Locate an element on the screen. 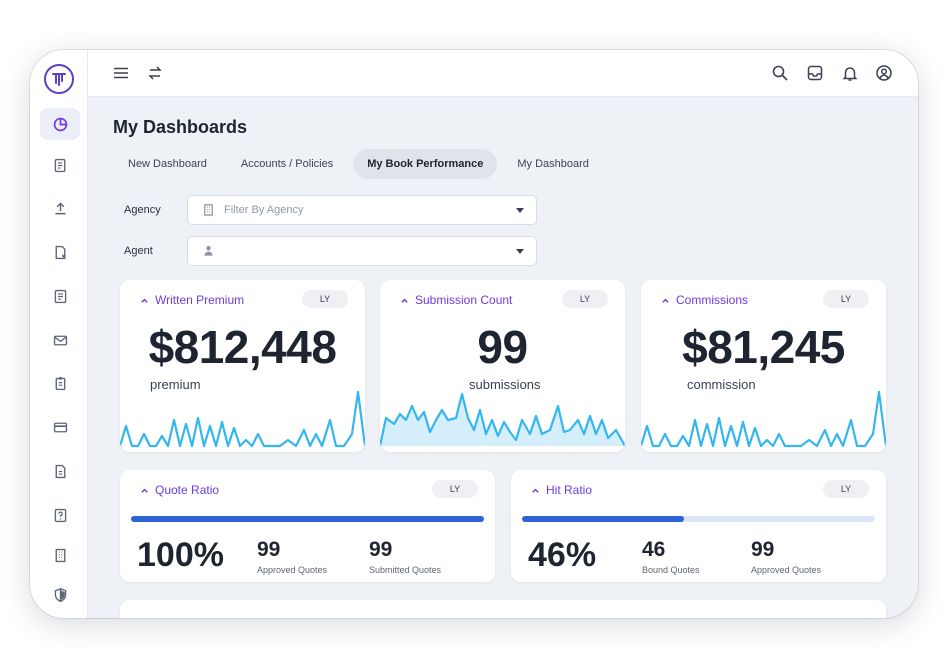  card-title-toggle: Hit Ratio is located at coordinates (561, 490).